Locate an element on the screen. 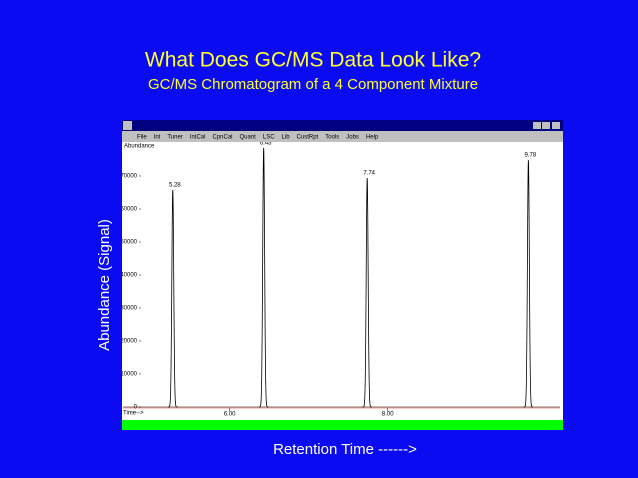  menu-item: CpnCal is located at coordinates (222, 138).